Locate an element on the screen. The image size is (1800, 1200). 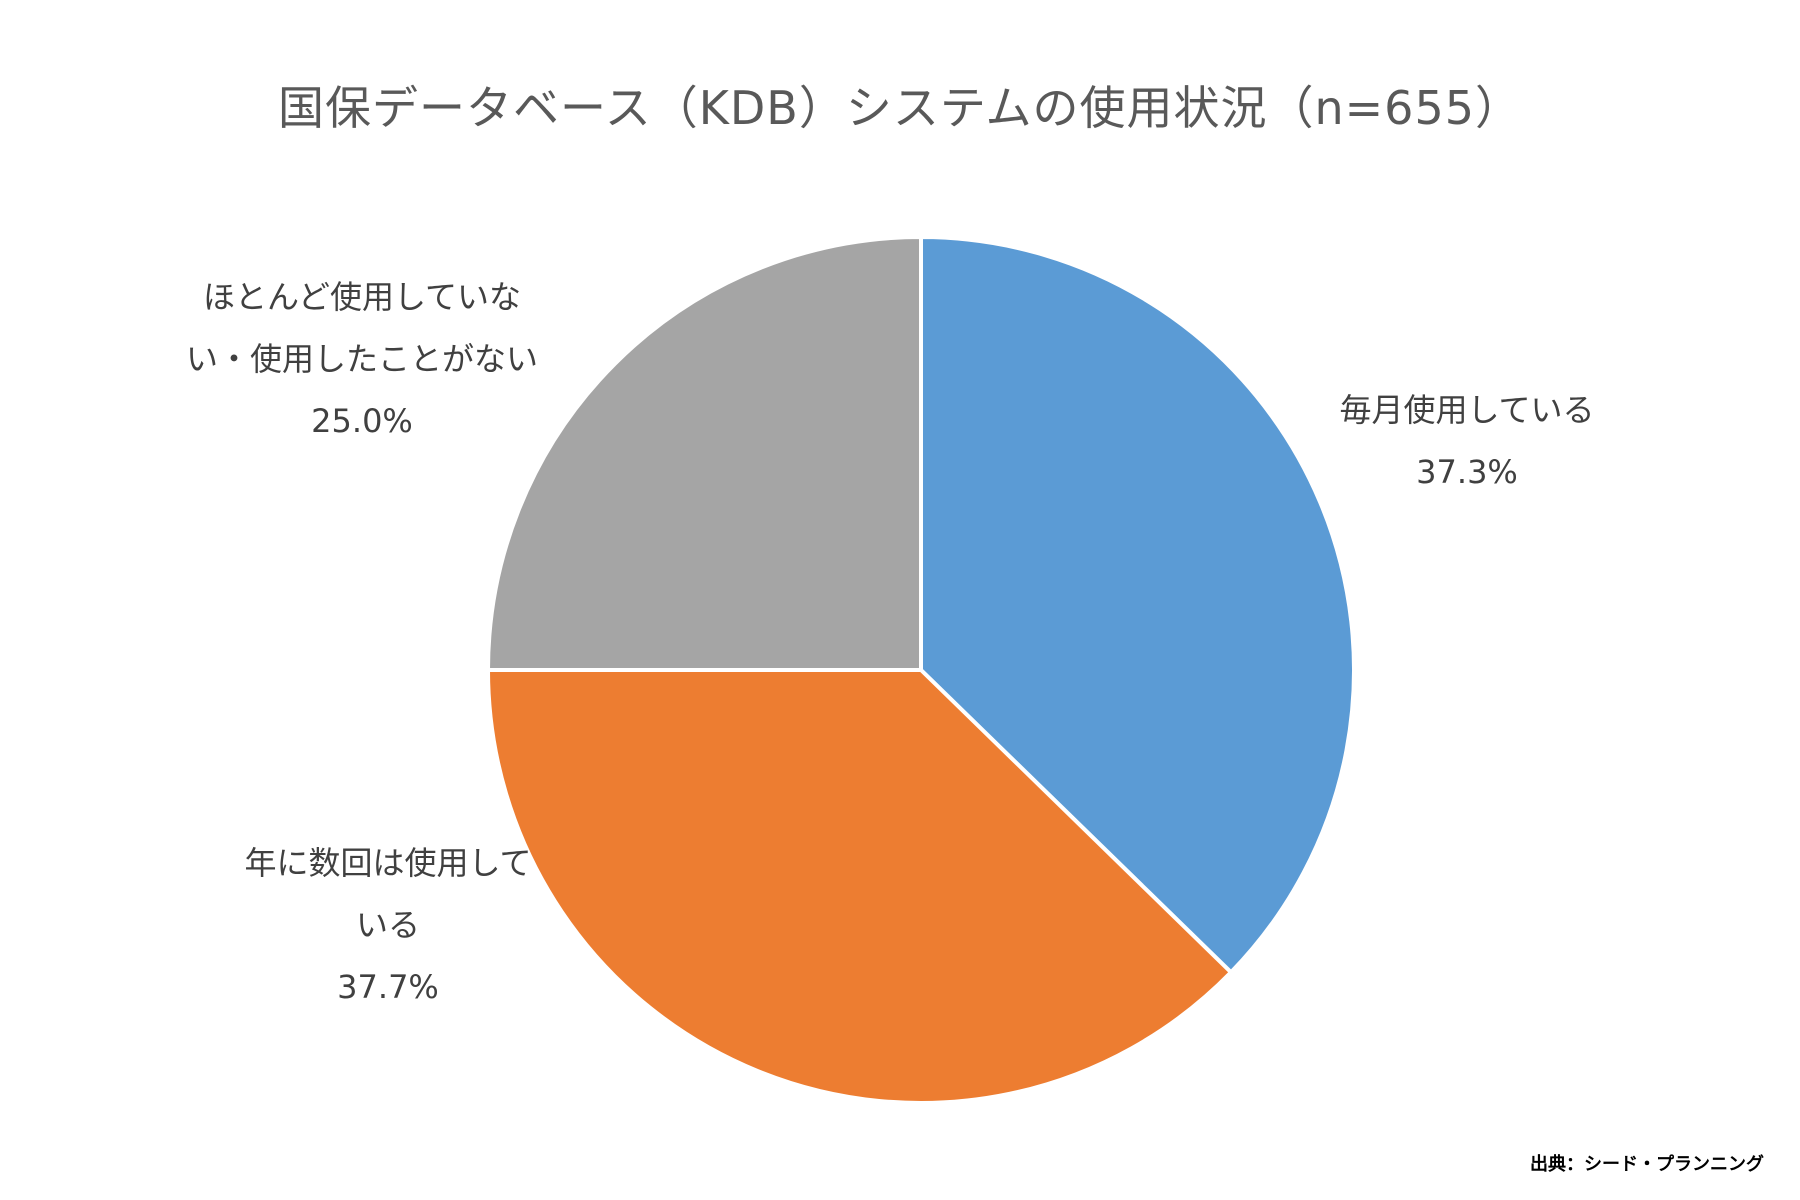
slice-value-label: 25.0% is located at coordinates (362, 421).